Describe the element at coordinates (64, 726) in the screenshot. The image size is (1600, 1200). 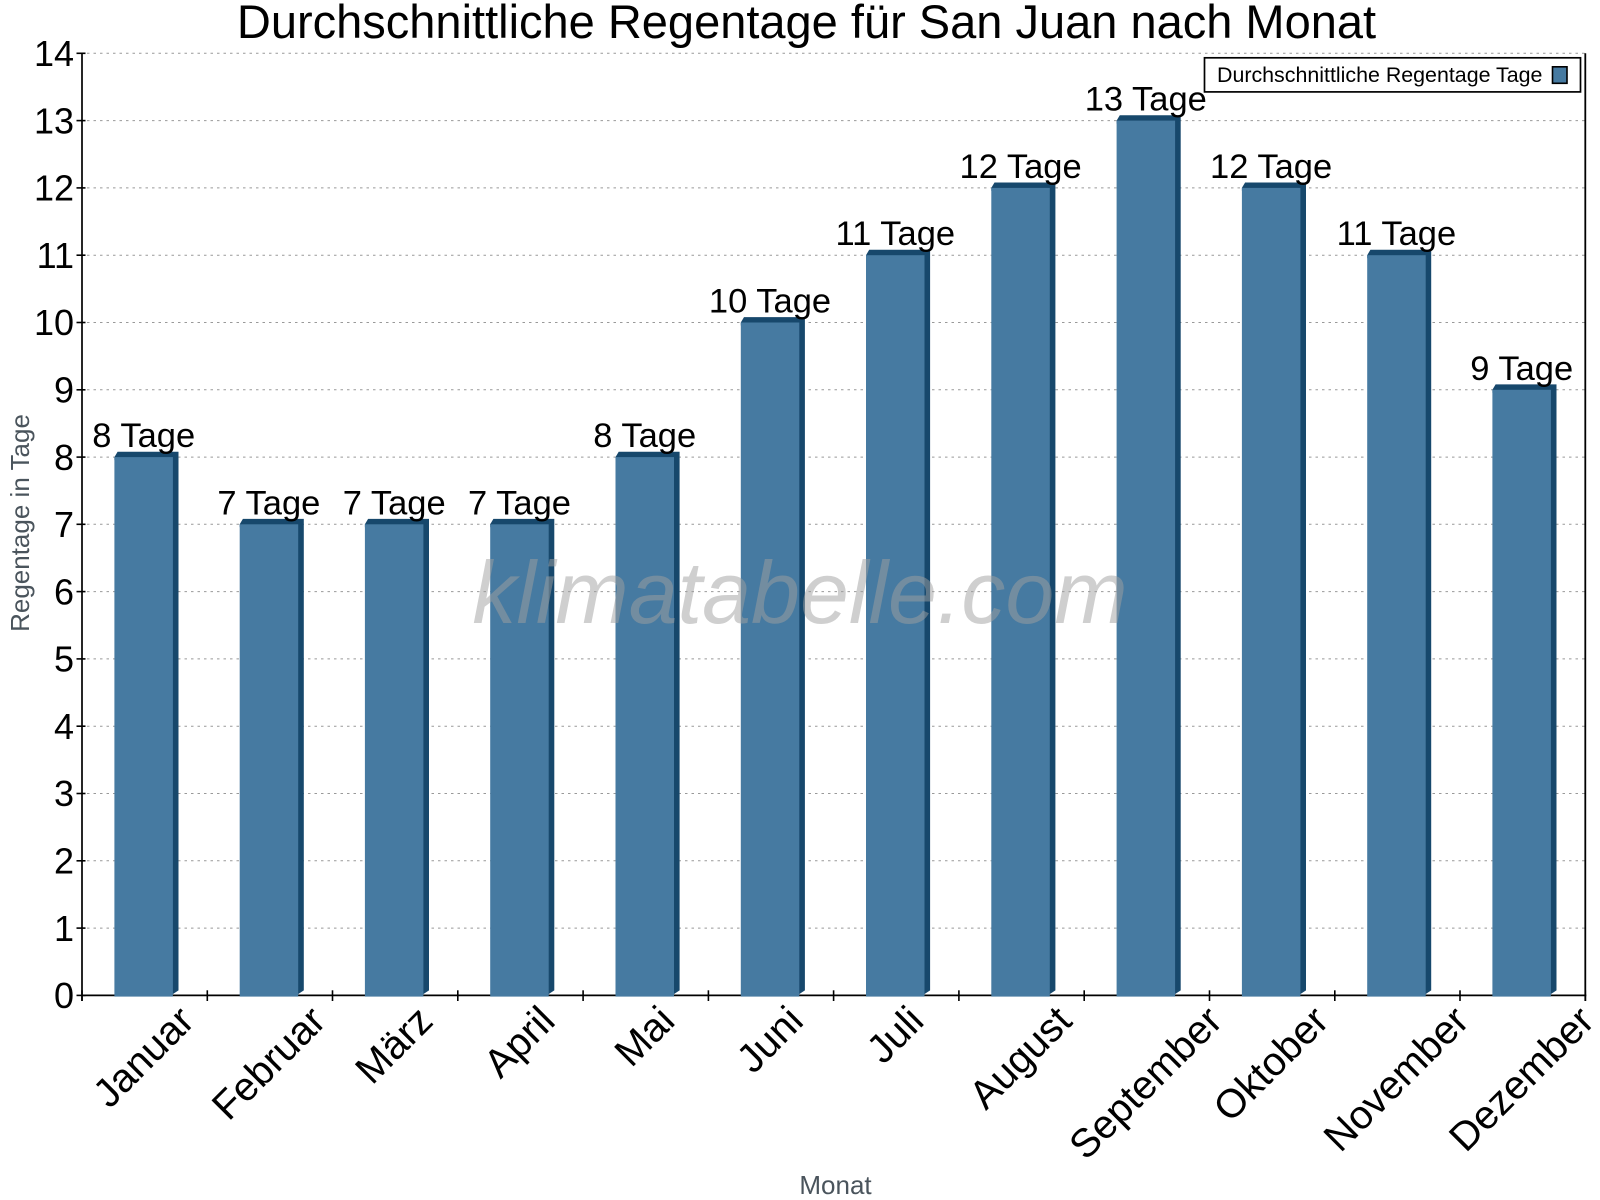
I see `svg-text: 4` at that location.